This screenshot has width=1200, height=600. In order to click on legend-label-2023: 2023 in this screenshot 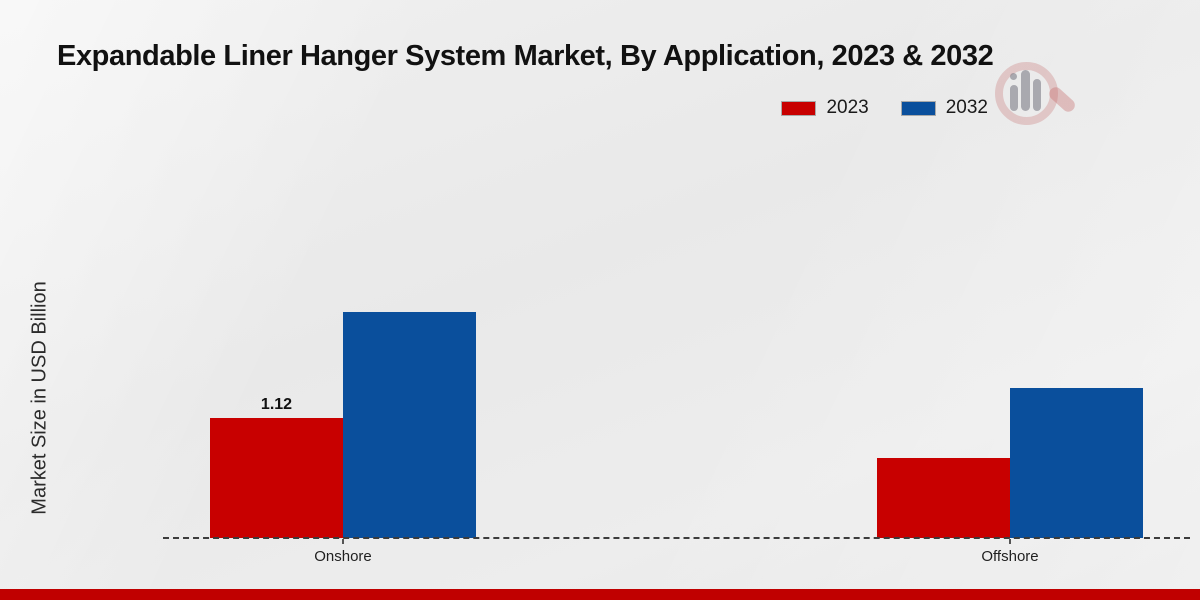, I will do `click(847, 107)`.